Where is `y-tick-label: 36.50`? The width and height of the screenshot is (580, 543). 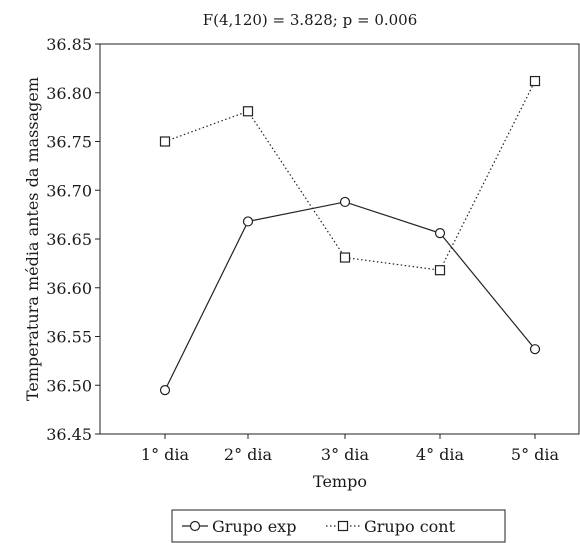
y-tick-label: 36.50 is located at coordinates (69, 385).